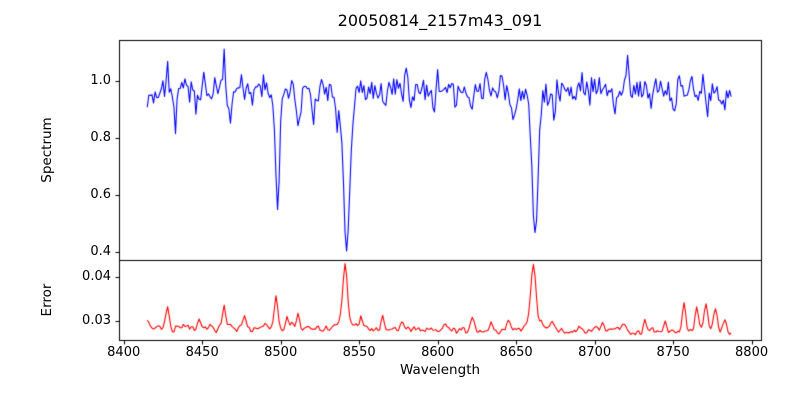 This screenshot has height=400, width=800. What do you see at coordinates (440, 370) in the screenshot?
I see `x-axis-label: Wavelength` at bounding box center [440, 370].